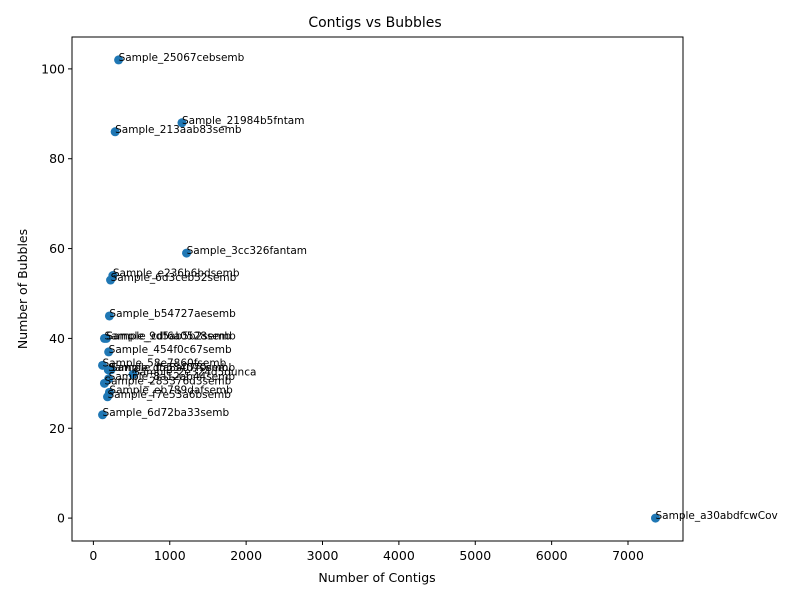 The image size is (800, 600). I want to click on data-point-label: Sample_b54727aesemb, so click(172, 314).